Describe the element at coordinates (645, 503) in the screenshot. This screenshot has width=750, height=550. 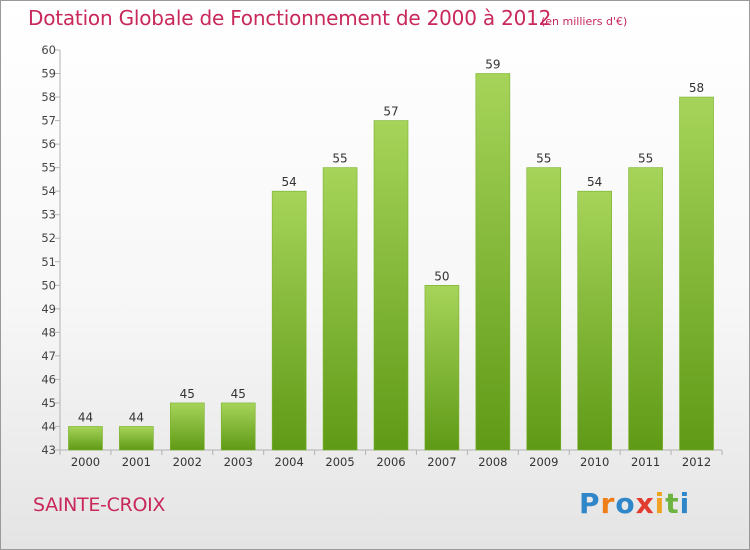
I see `logo-letter: x` at that location.